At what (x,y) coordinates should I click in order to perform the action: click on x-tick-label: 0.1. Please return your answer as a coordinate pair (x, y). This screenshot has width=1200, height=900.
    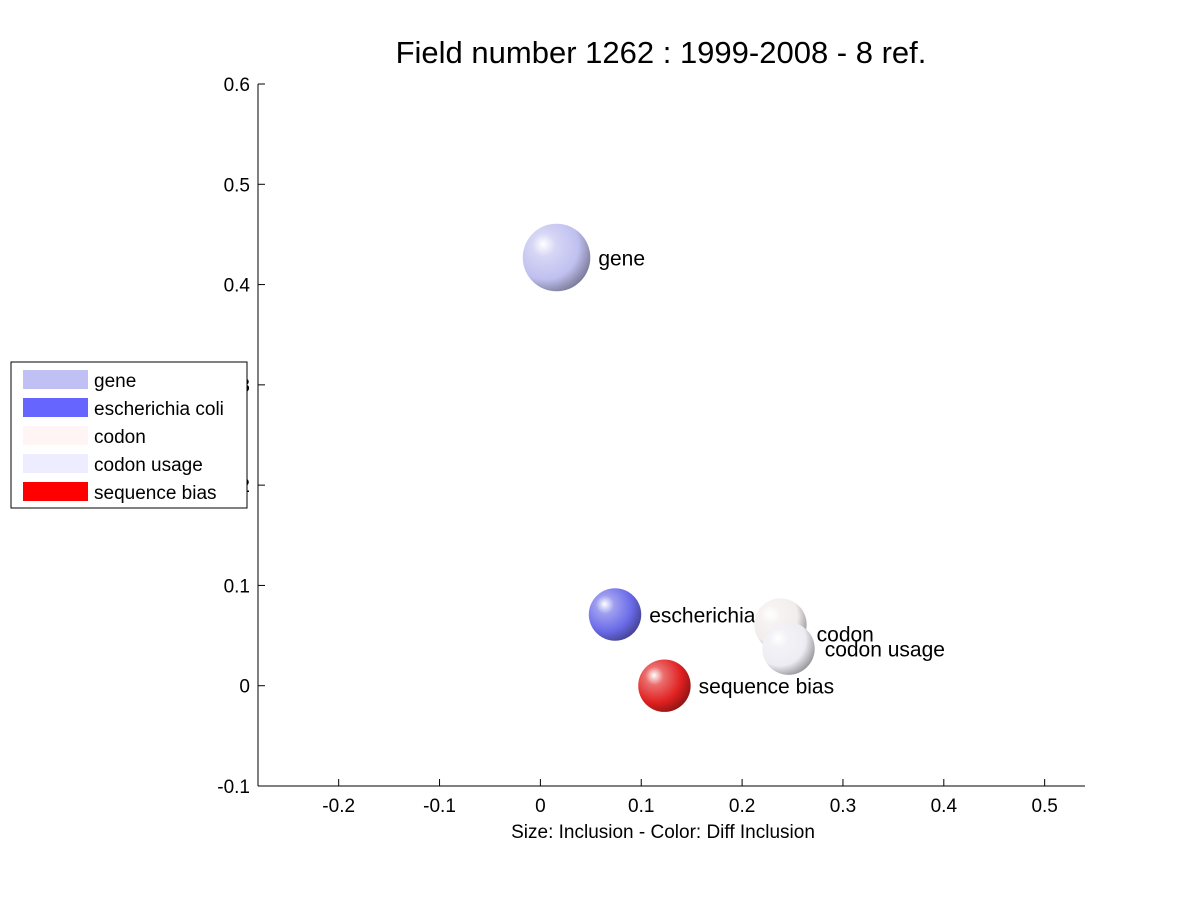
    Looking at the image, I should click on (641, 806).